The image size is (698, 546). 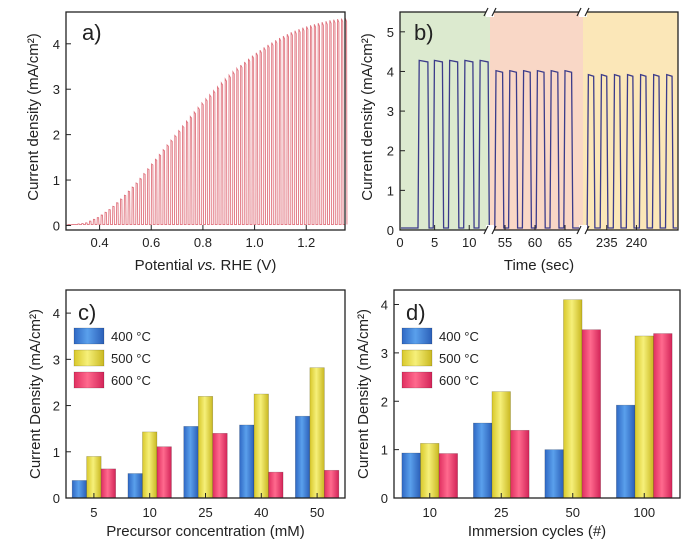 I want to click on x-axis-label: Immersion cycles (#), so click(x=537, y=531).